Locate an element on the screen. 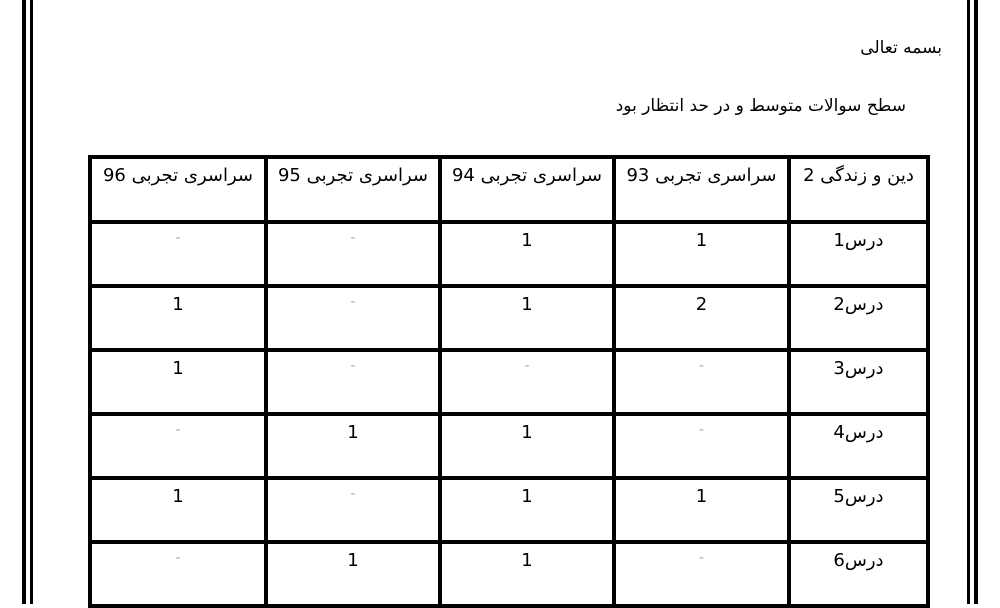 The height and width of the screenshot is (608, 1000). table-row: درس3- - -1 is located at coordinates (509, 382).